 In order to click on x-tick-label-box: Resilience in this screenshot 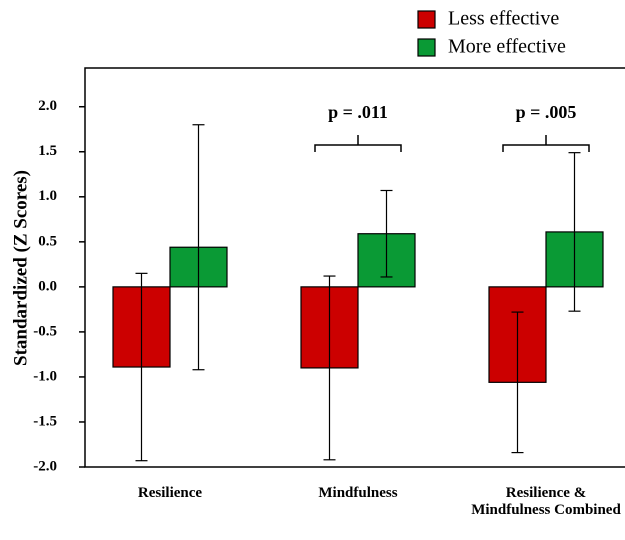, I will do `click(170, 493)`.